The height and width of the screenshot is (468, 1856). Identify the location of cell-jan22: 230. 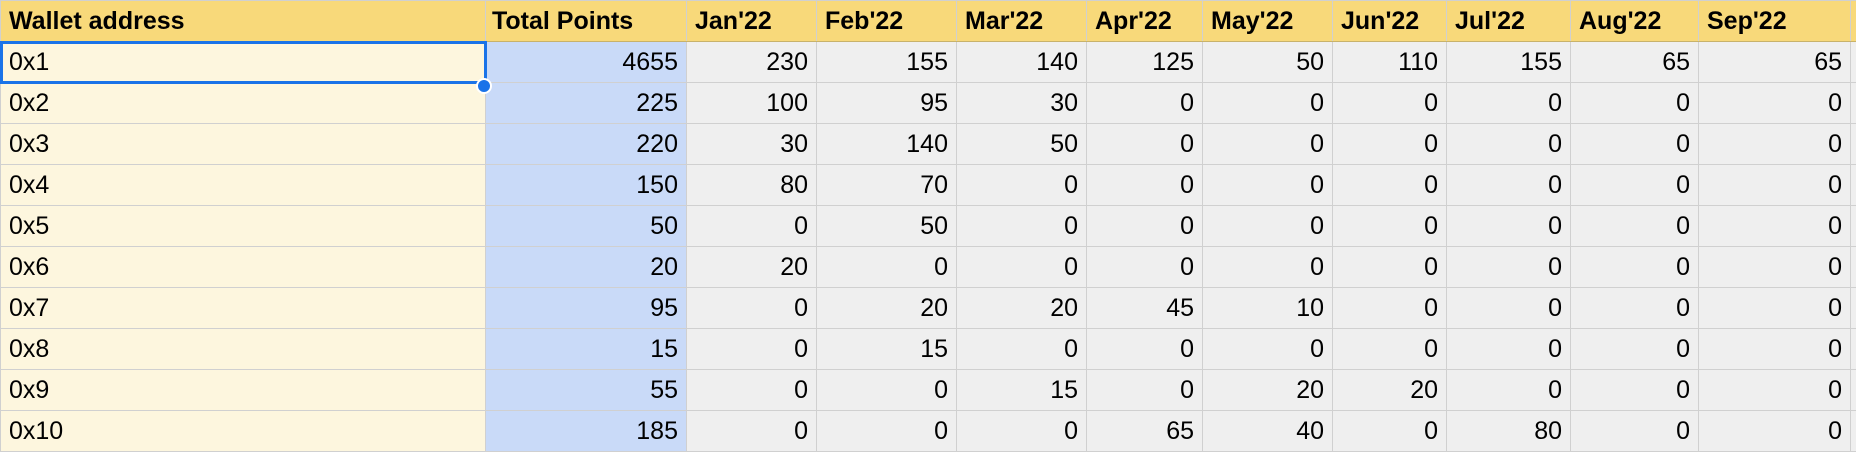
(751, 62).